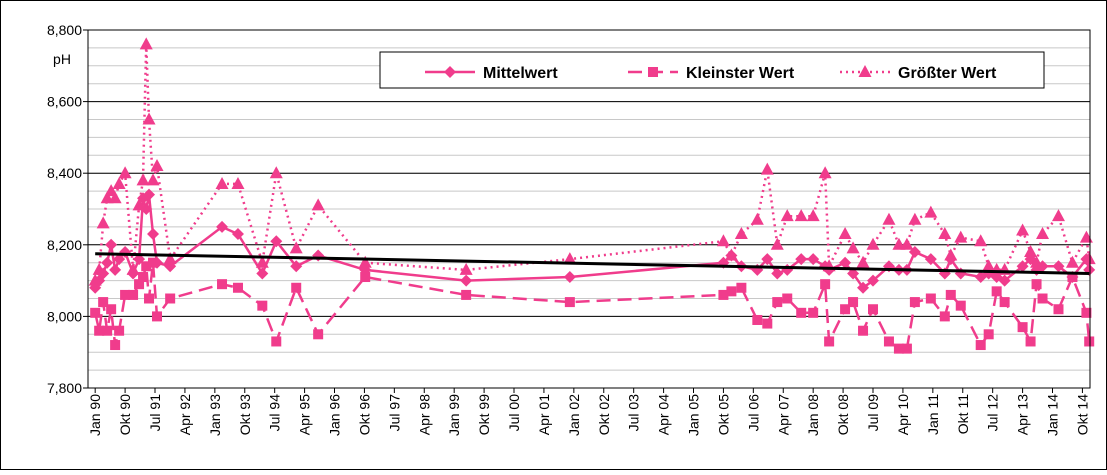  What do you see at coordinates (335, 415) in the screenshot?
I see `x-tick-label: Jan 96` at bounding box center [335, 415].